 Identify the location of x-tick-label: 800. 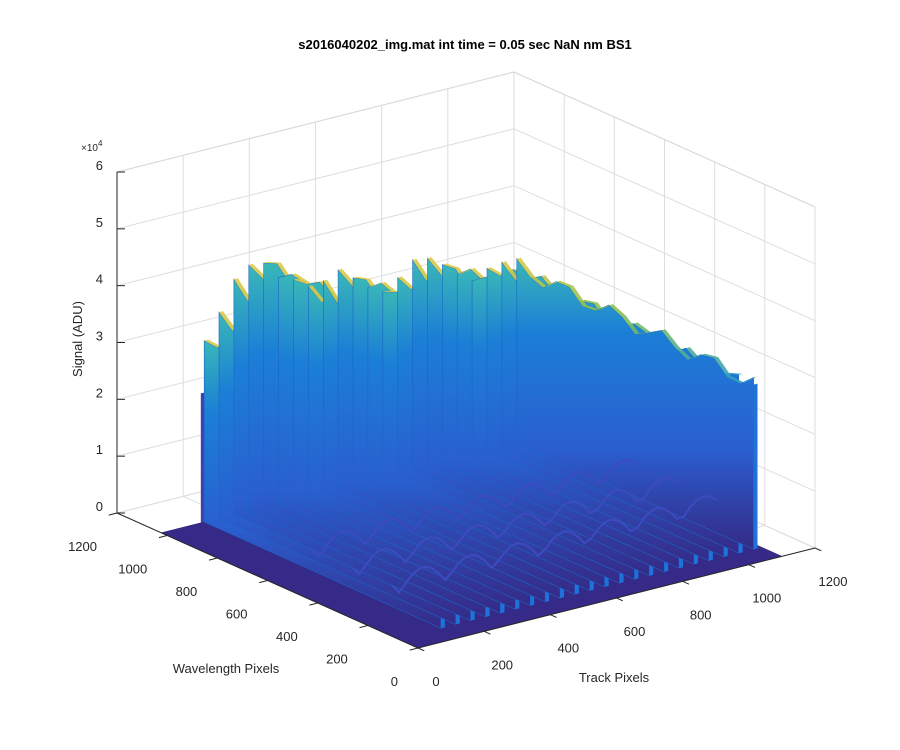
(701, 614).